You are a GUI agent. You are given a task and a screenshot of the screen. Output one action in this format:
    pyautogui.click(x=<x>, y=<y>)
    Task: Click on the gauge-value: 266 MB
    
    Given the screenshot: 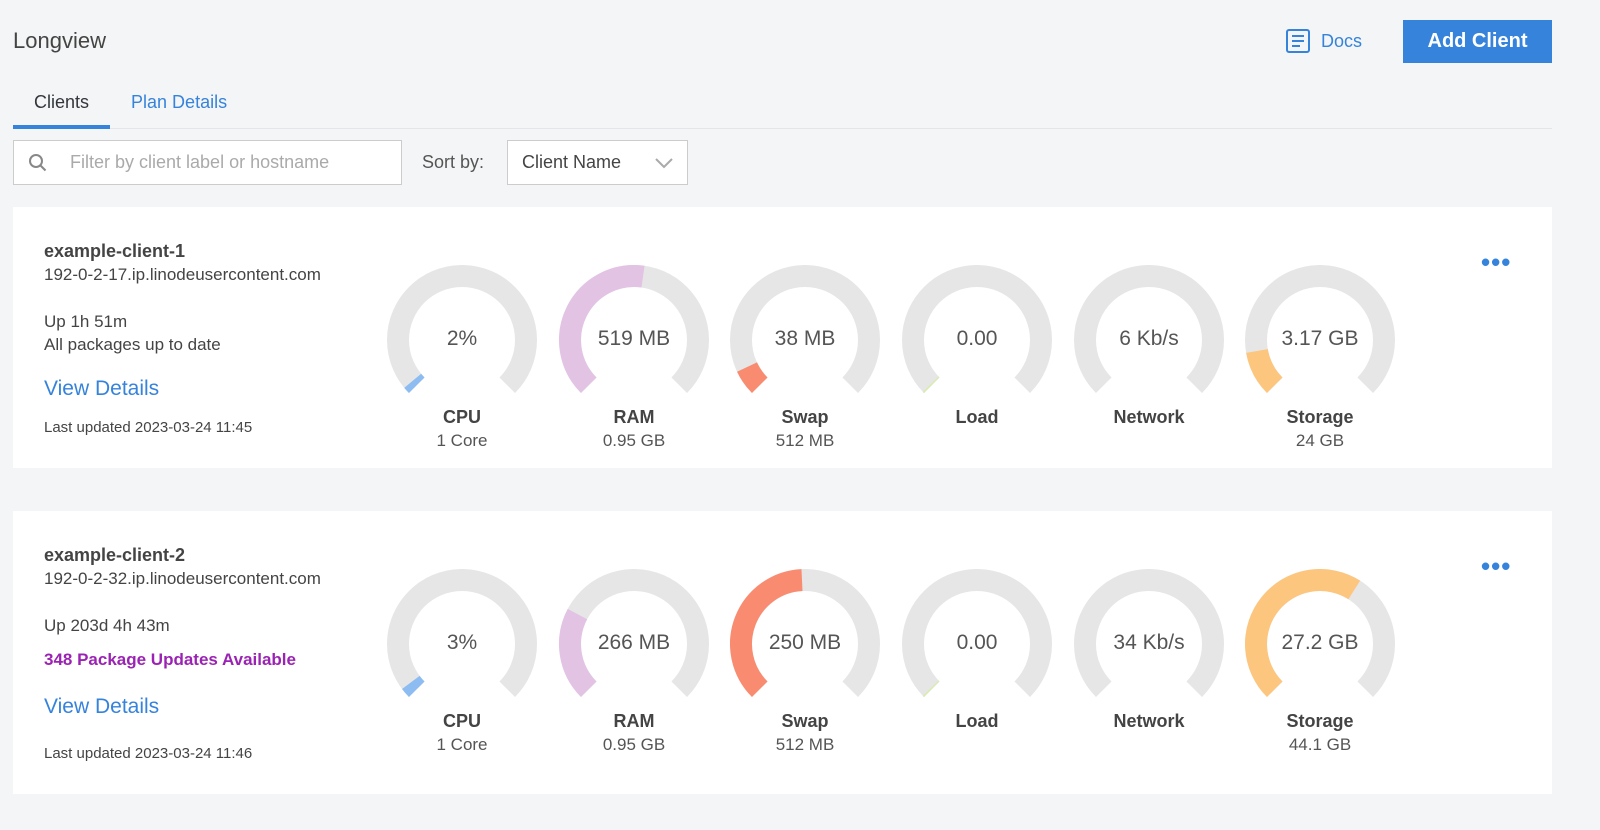 What is the action you would take?
    pyautogui.click(x=634, y=642)
    